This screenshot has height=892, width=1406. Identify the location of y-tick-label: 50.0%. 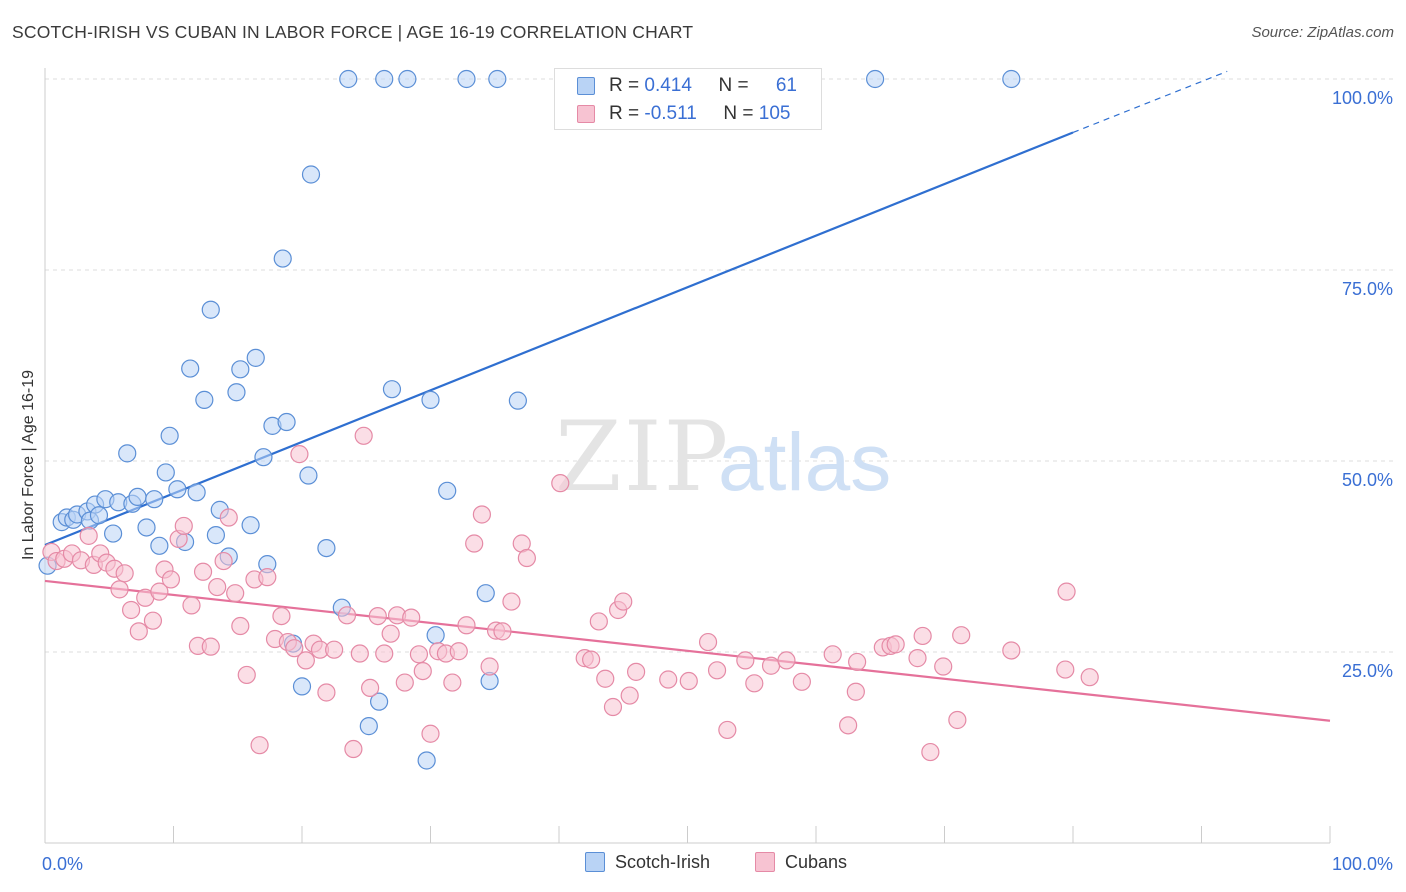
(1367, 480).